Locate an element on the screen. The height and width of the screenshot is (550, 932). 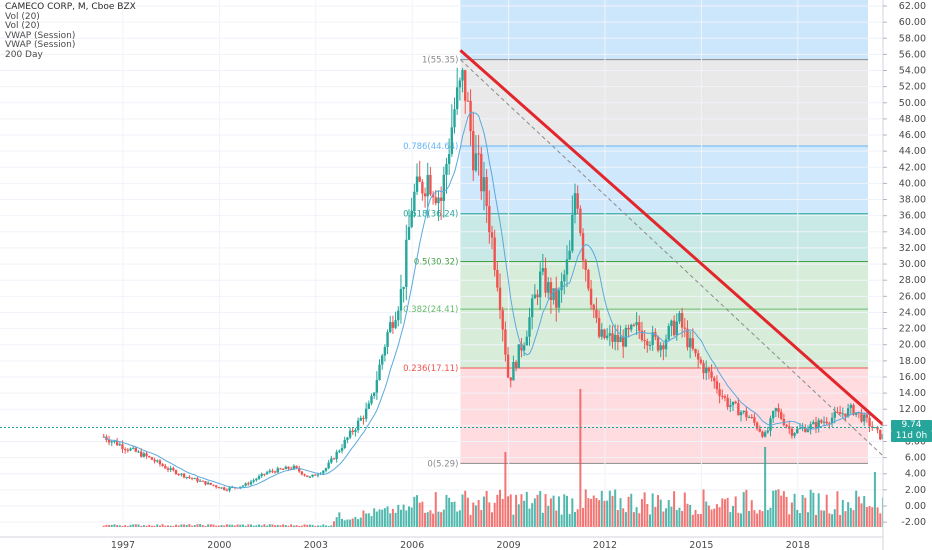
legend-vol-2: Vol (20) is located at coordinates (22, 26).